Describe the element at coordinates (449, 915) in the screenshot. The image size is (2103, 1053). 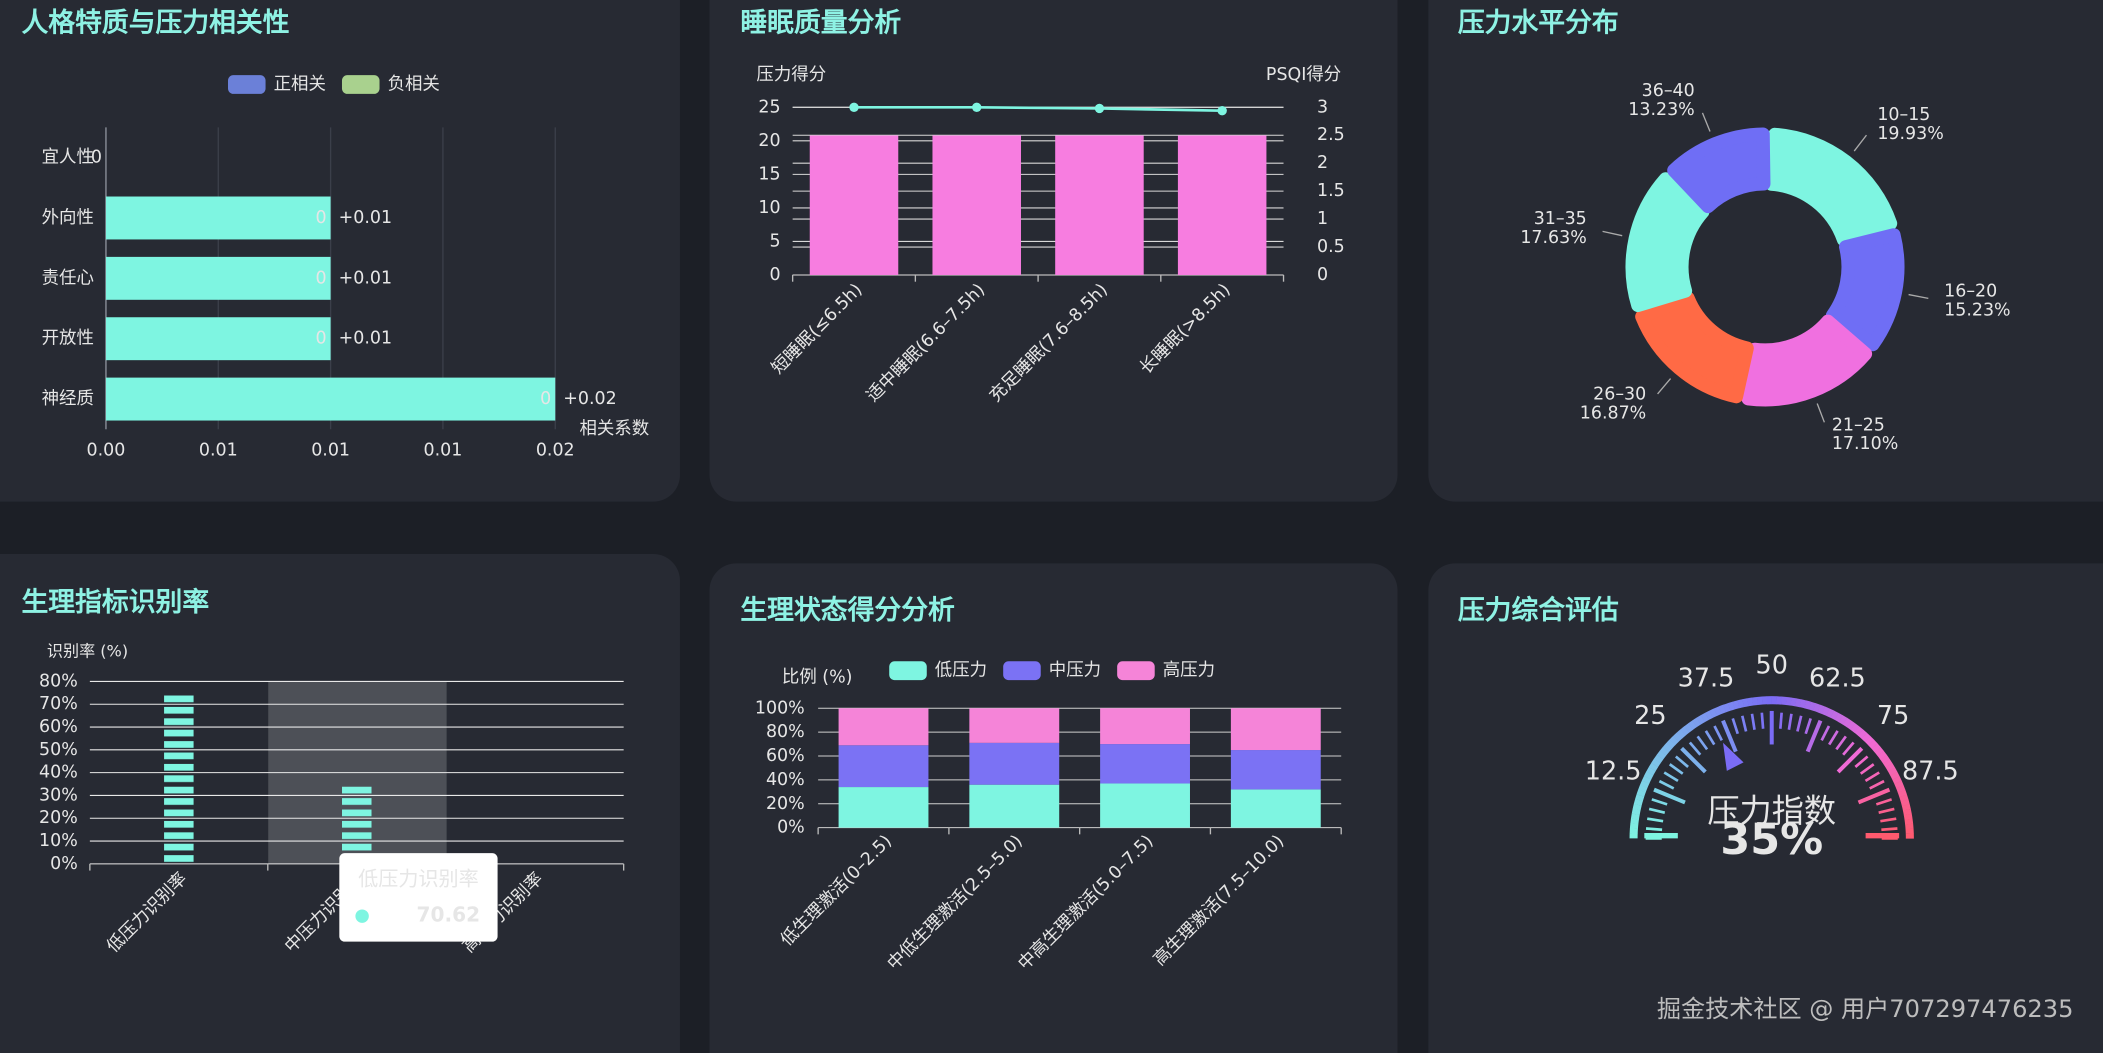
I see `tooltip-value: 70.62` at that location.